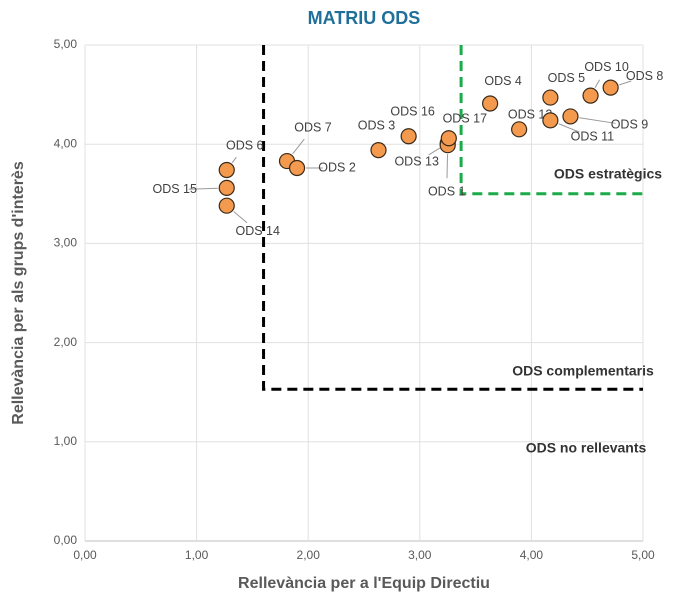  Describe the element at coordinates (643, 555) in the screenshot. I see `x-tick-label: 5,00` at that location.